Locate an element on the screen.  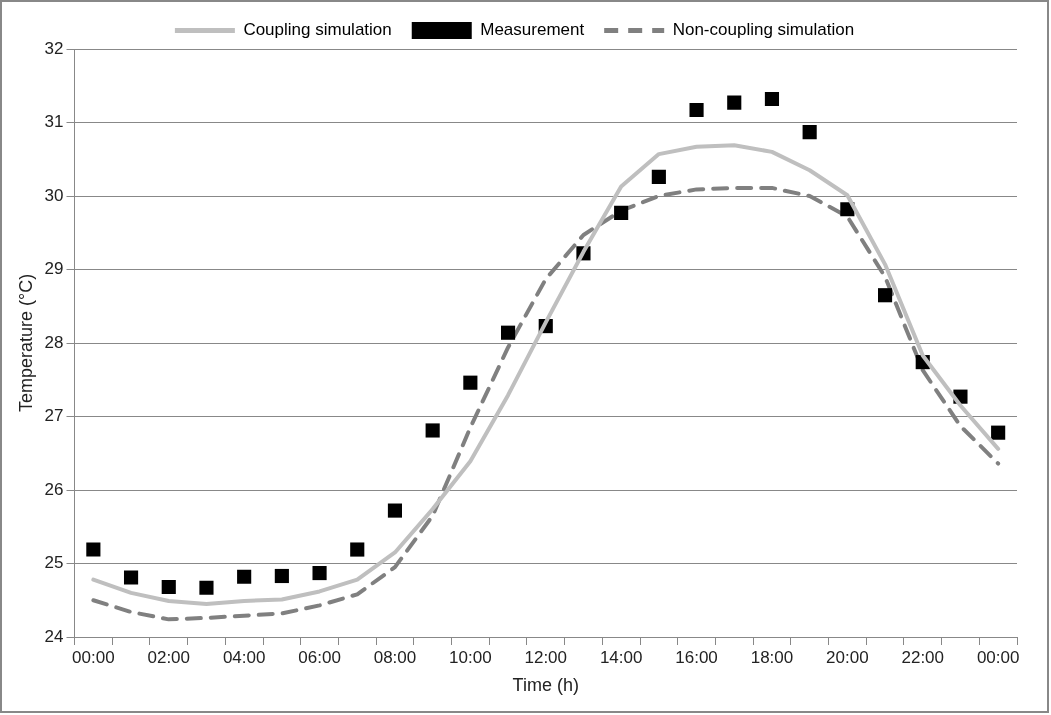
y-tick-label: 28 is located at coordinates (54, 342).